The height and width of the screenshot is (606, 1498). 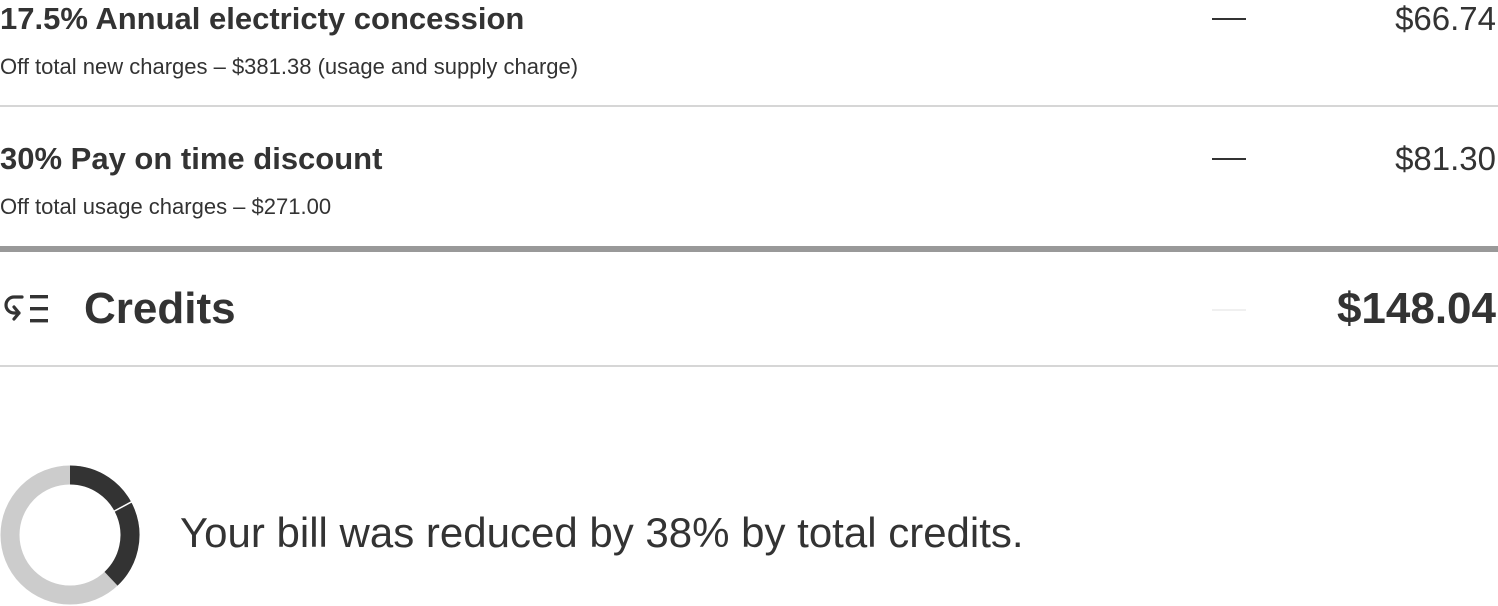 What do you see at coordinates (1416, 308) in the screenshot?
I see `credits-total-amount: $148.04` at bounding box center [1416, 308].